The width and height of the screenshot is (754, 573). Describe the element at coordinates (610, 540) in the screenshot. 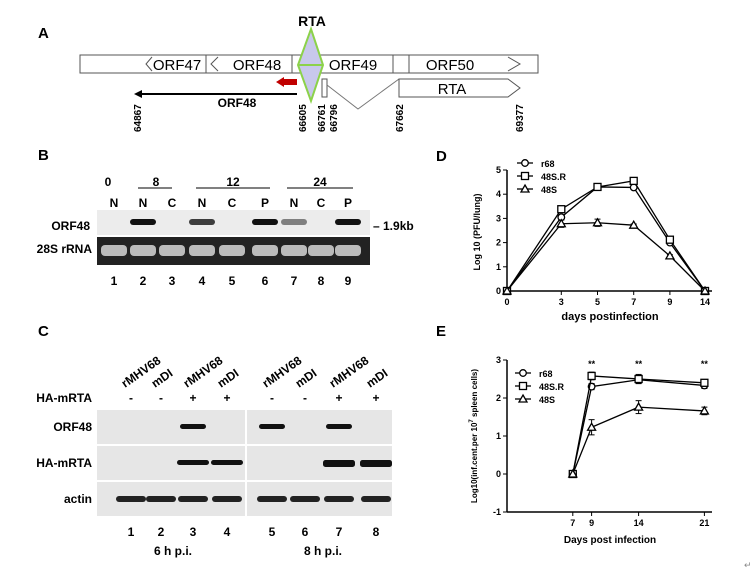

I see `x-axis-title: Days post infection` at that location.